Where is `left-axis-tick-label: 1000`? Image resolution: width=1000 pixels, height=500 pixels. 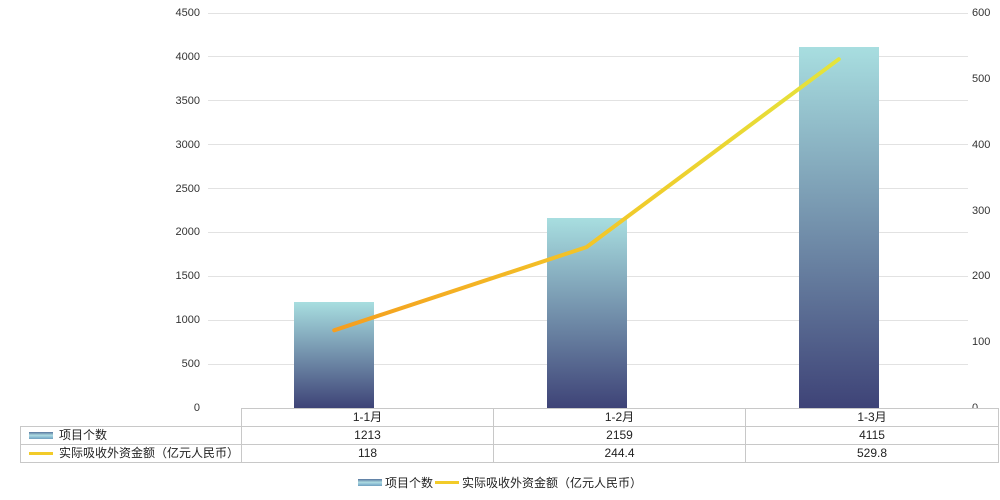
left-axis-tick-label: 1000 is located at coordinates (187, 320).